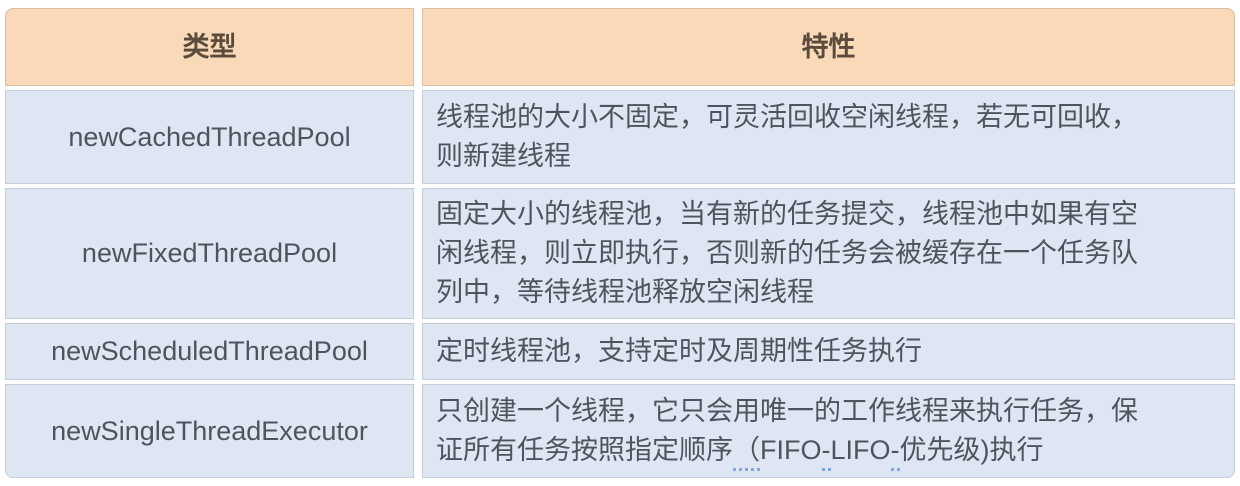  I want to click on feature-cell-newCachedThreadPool: 线程池的大小不固定，可灵活回收空闲线程，若无可回收， 则新建线程, so click(828, 137).